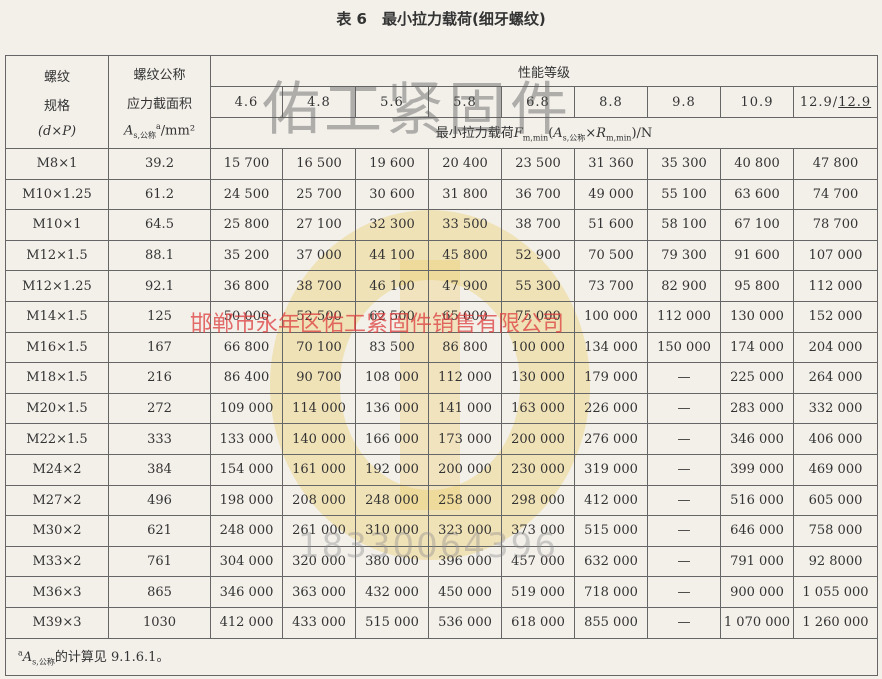 The height and width of the screenshot is (679, 882). Describe the element at coordinates (392, 347) in the screenshot. I see `load-cell: 83 500` at that location.